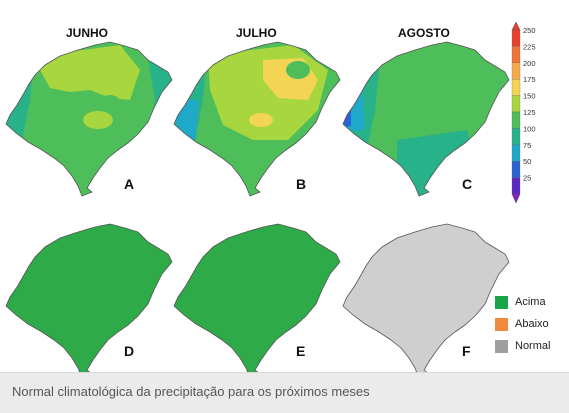 The height and width of the screenshot is (413, 569). What do you see at coordinates (527, 161) in the screenshot?
I see `colorbar-tick-label: 50` at bounding box center [527, 161].